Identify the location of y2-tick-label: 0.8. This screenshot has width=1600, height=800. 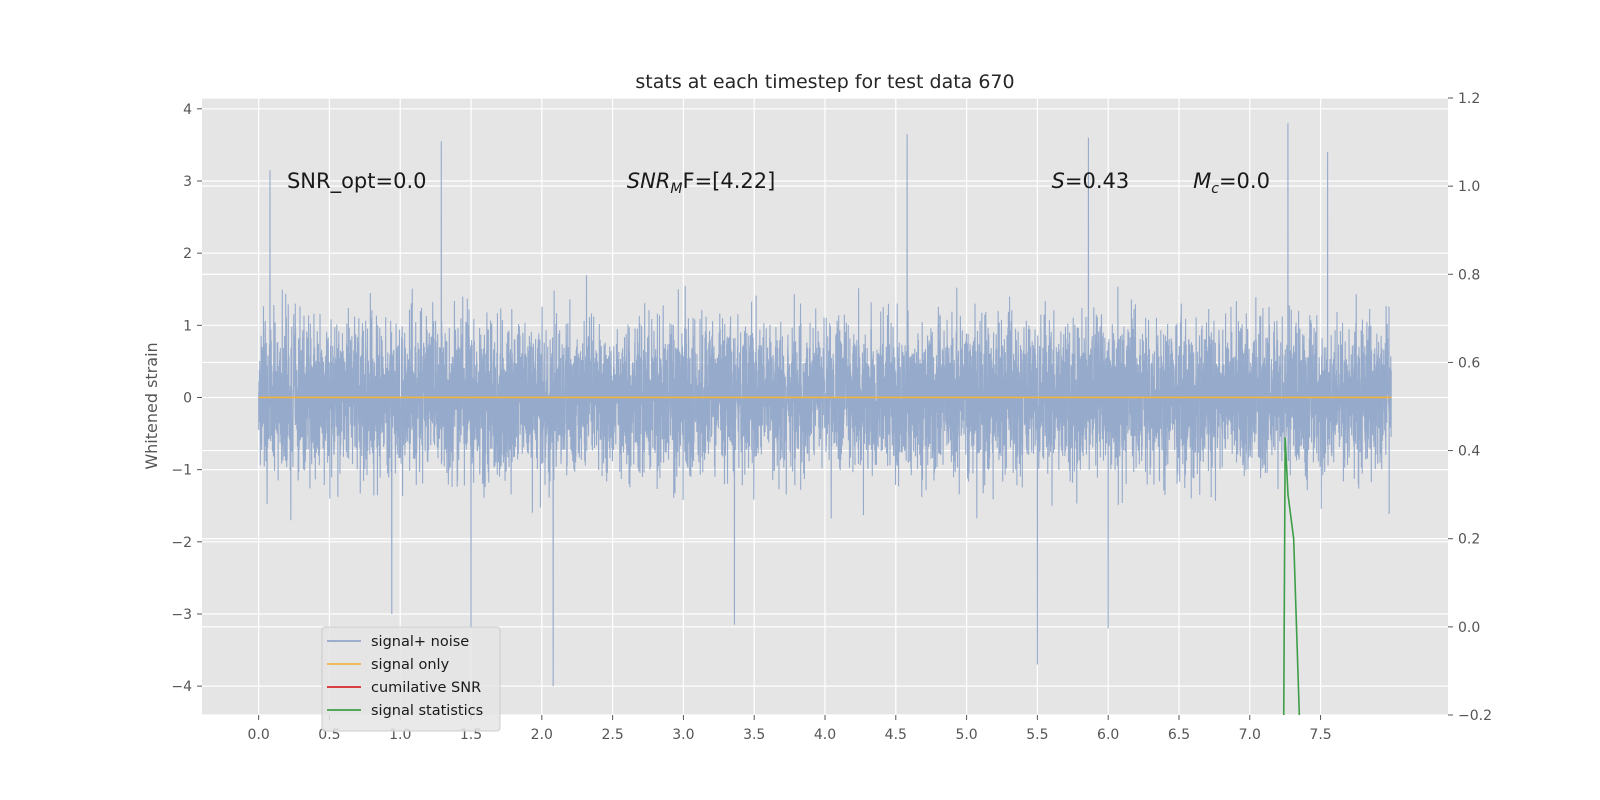
(1469, 275).